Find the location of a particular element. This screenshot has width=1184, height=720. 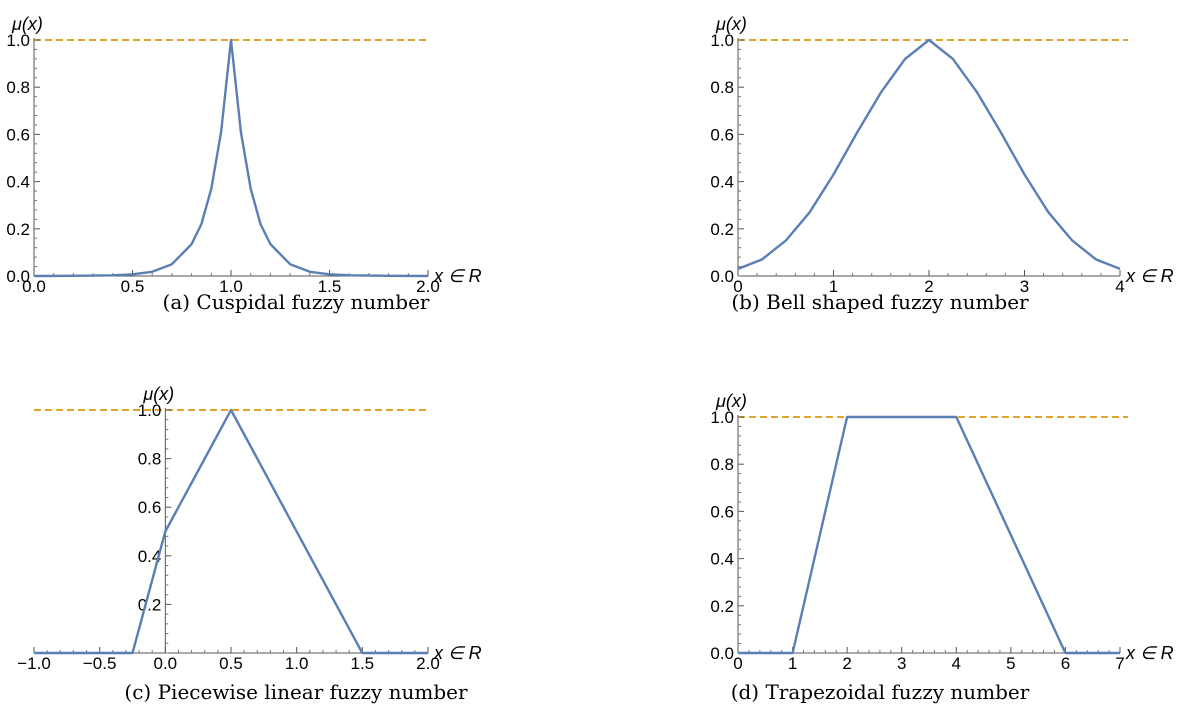

x-tick-label: 7 is located at coordinates (1119, 663).